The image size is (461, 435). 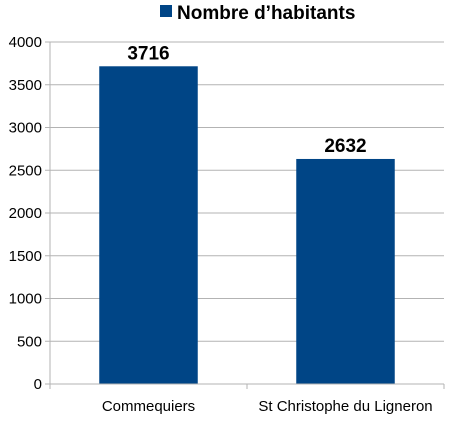 I want to click on y-tick-label: 1000, so click(x=25, y=299).